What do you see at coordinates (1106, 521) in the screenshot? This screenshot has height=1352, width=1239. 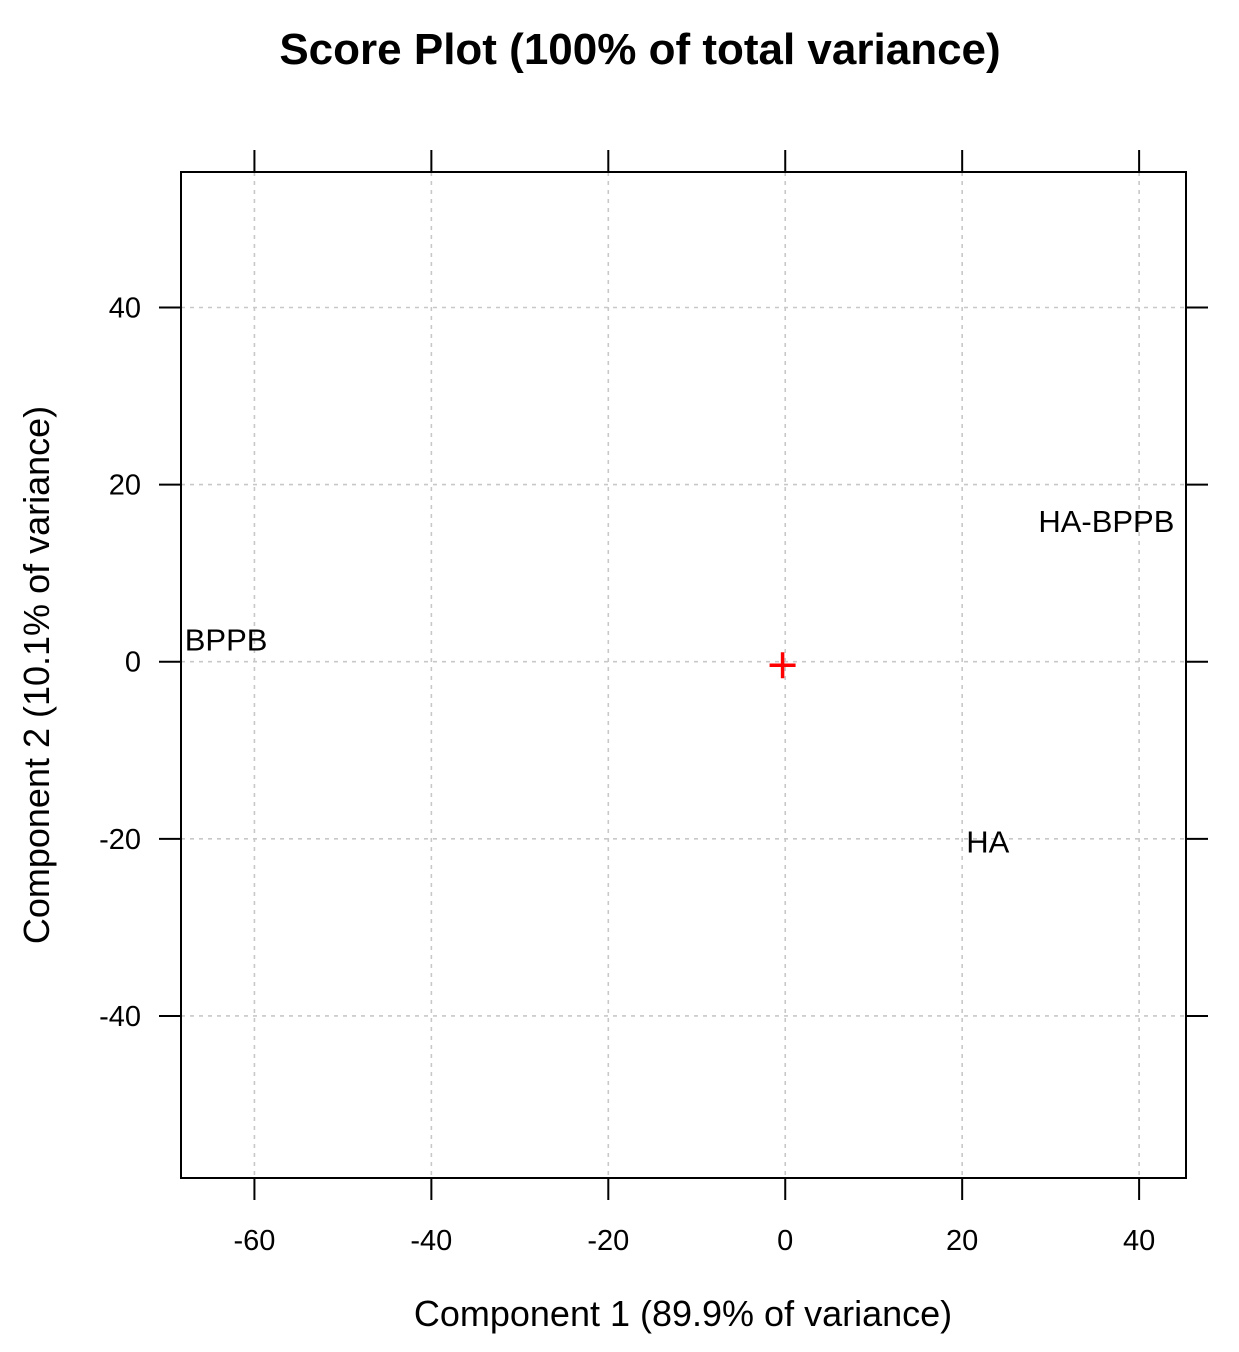 I see `point-label: HA-BPPB` at bounding box center [1106, 521].